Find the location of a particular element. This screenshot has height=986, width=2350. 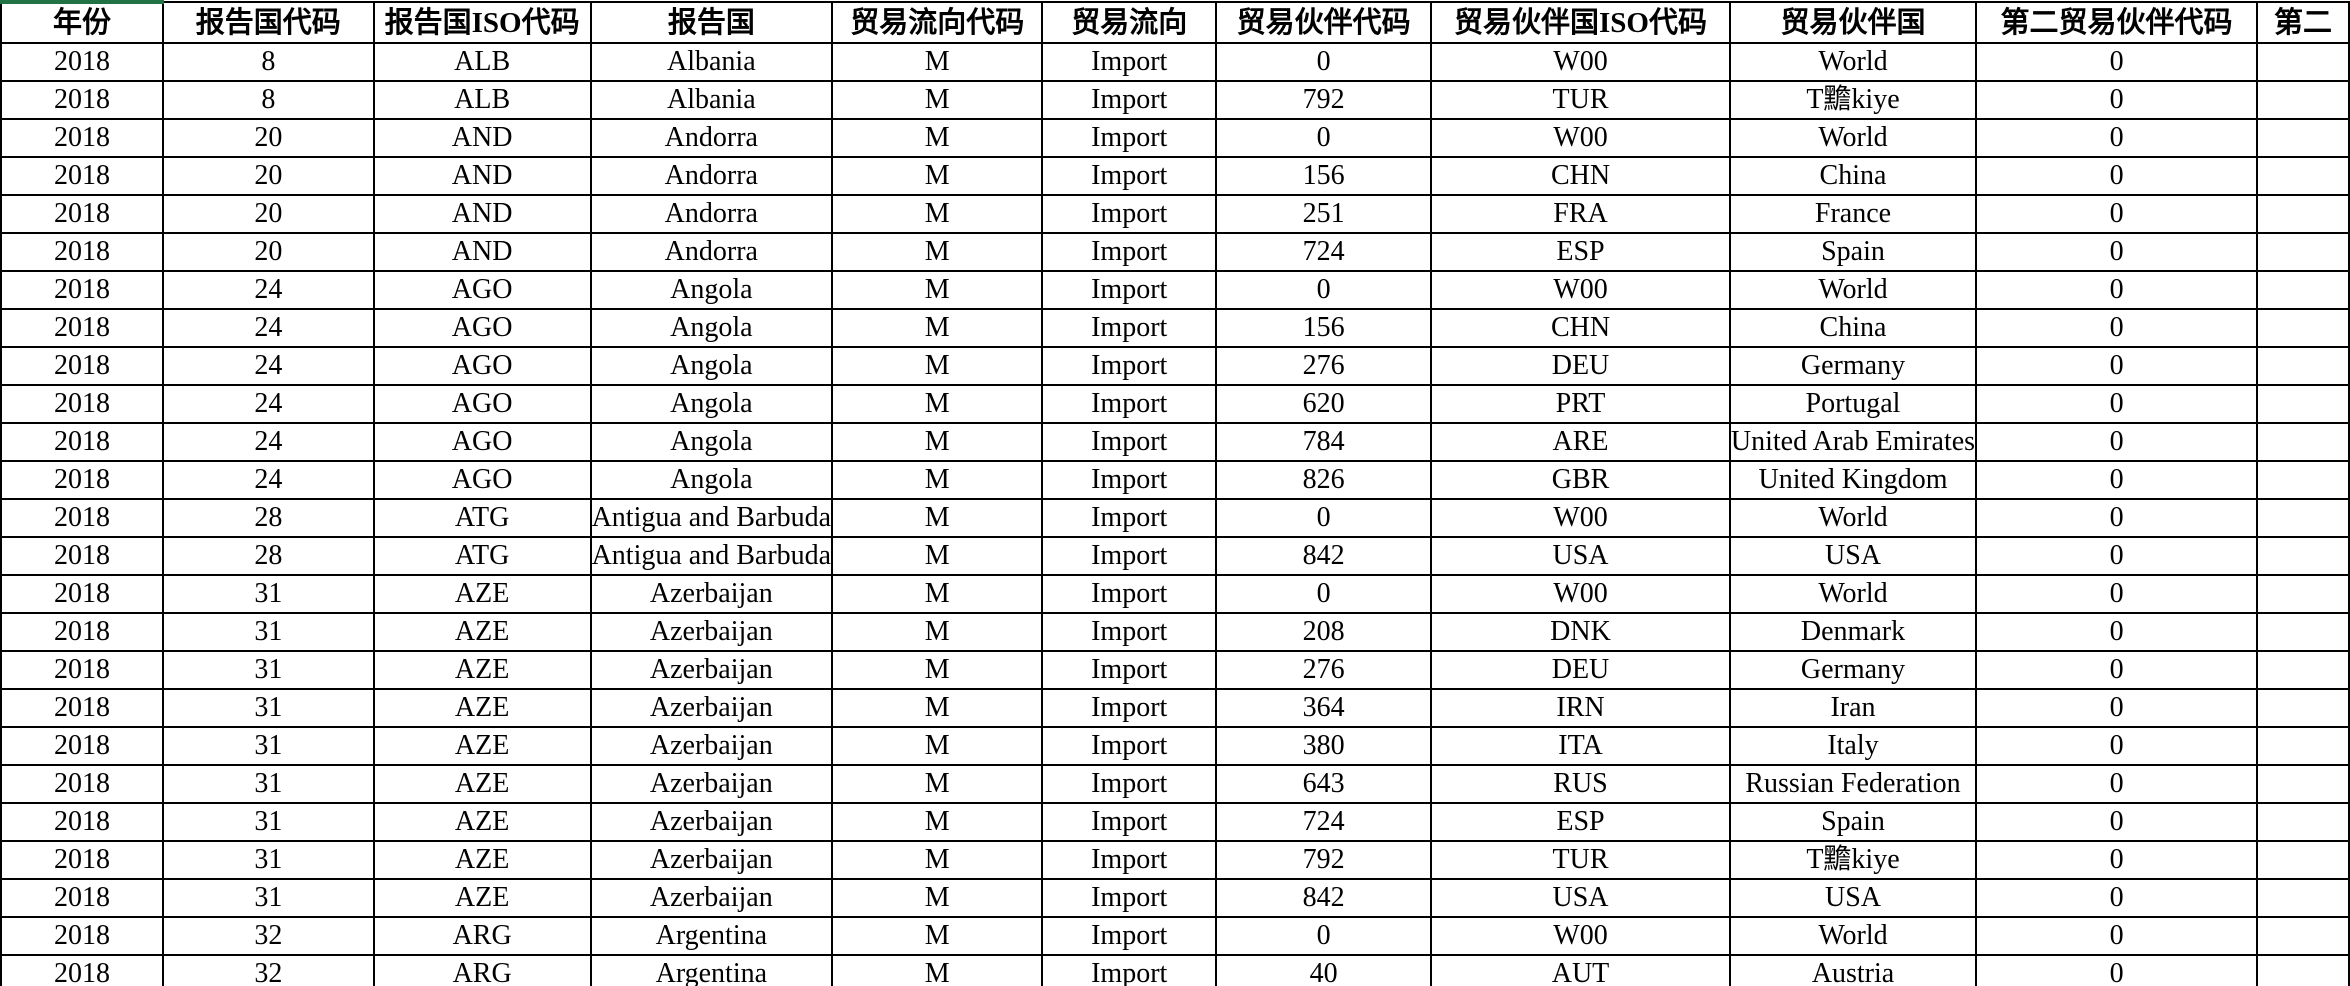

cell: GBR is located at coordinates (1580, 480).